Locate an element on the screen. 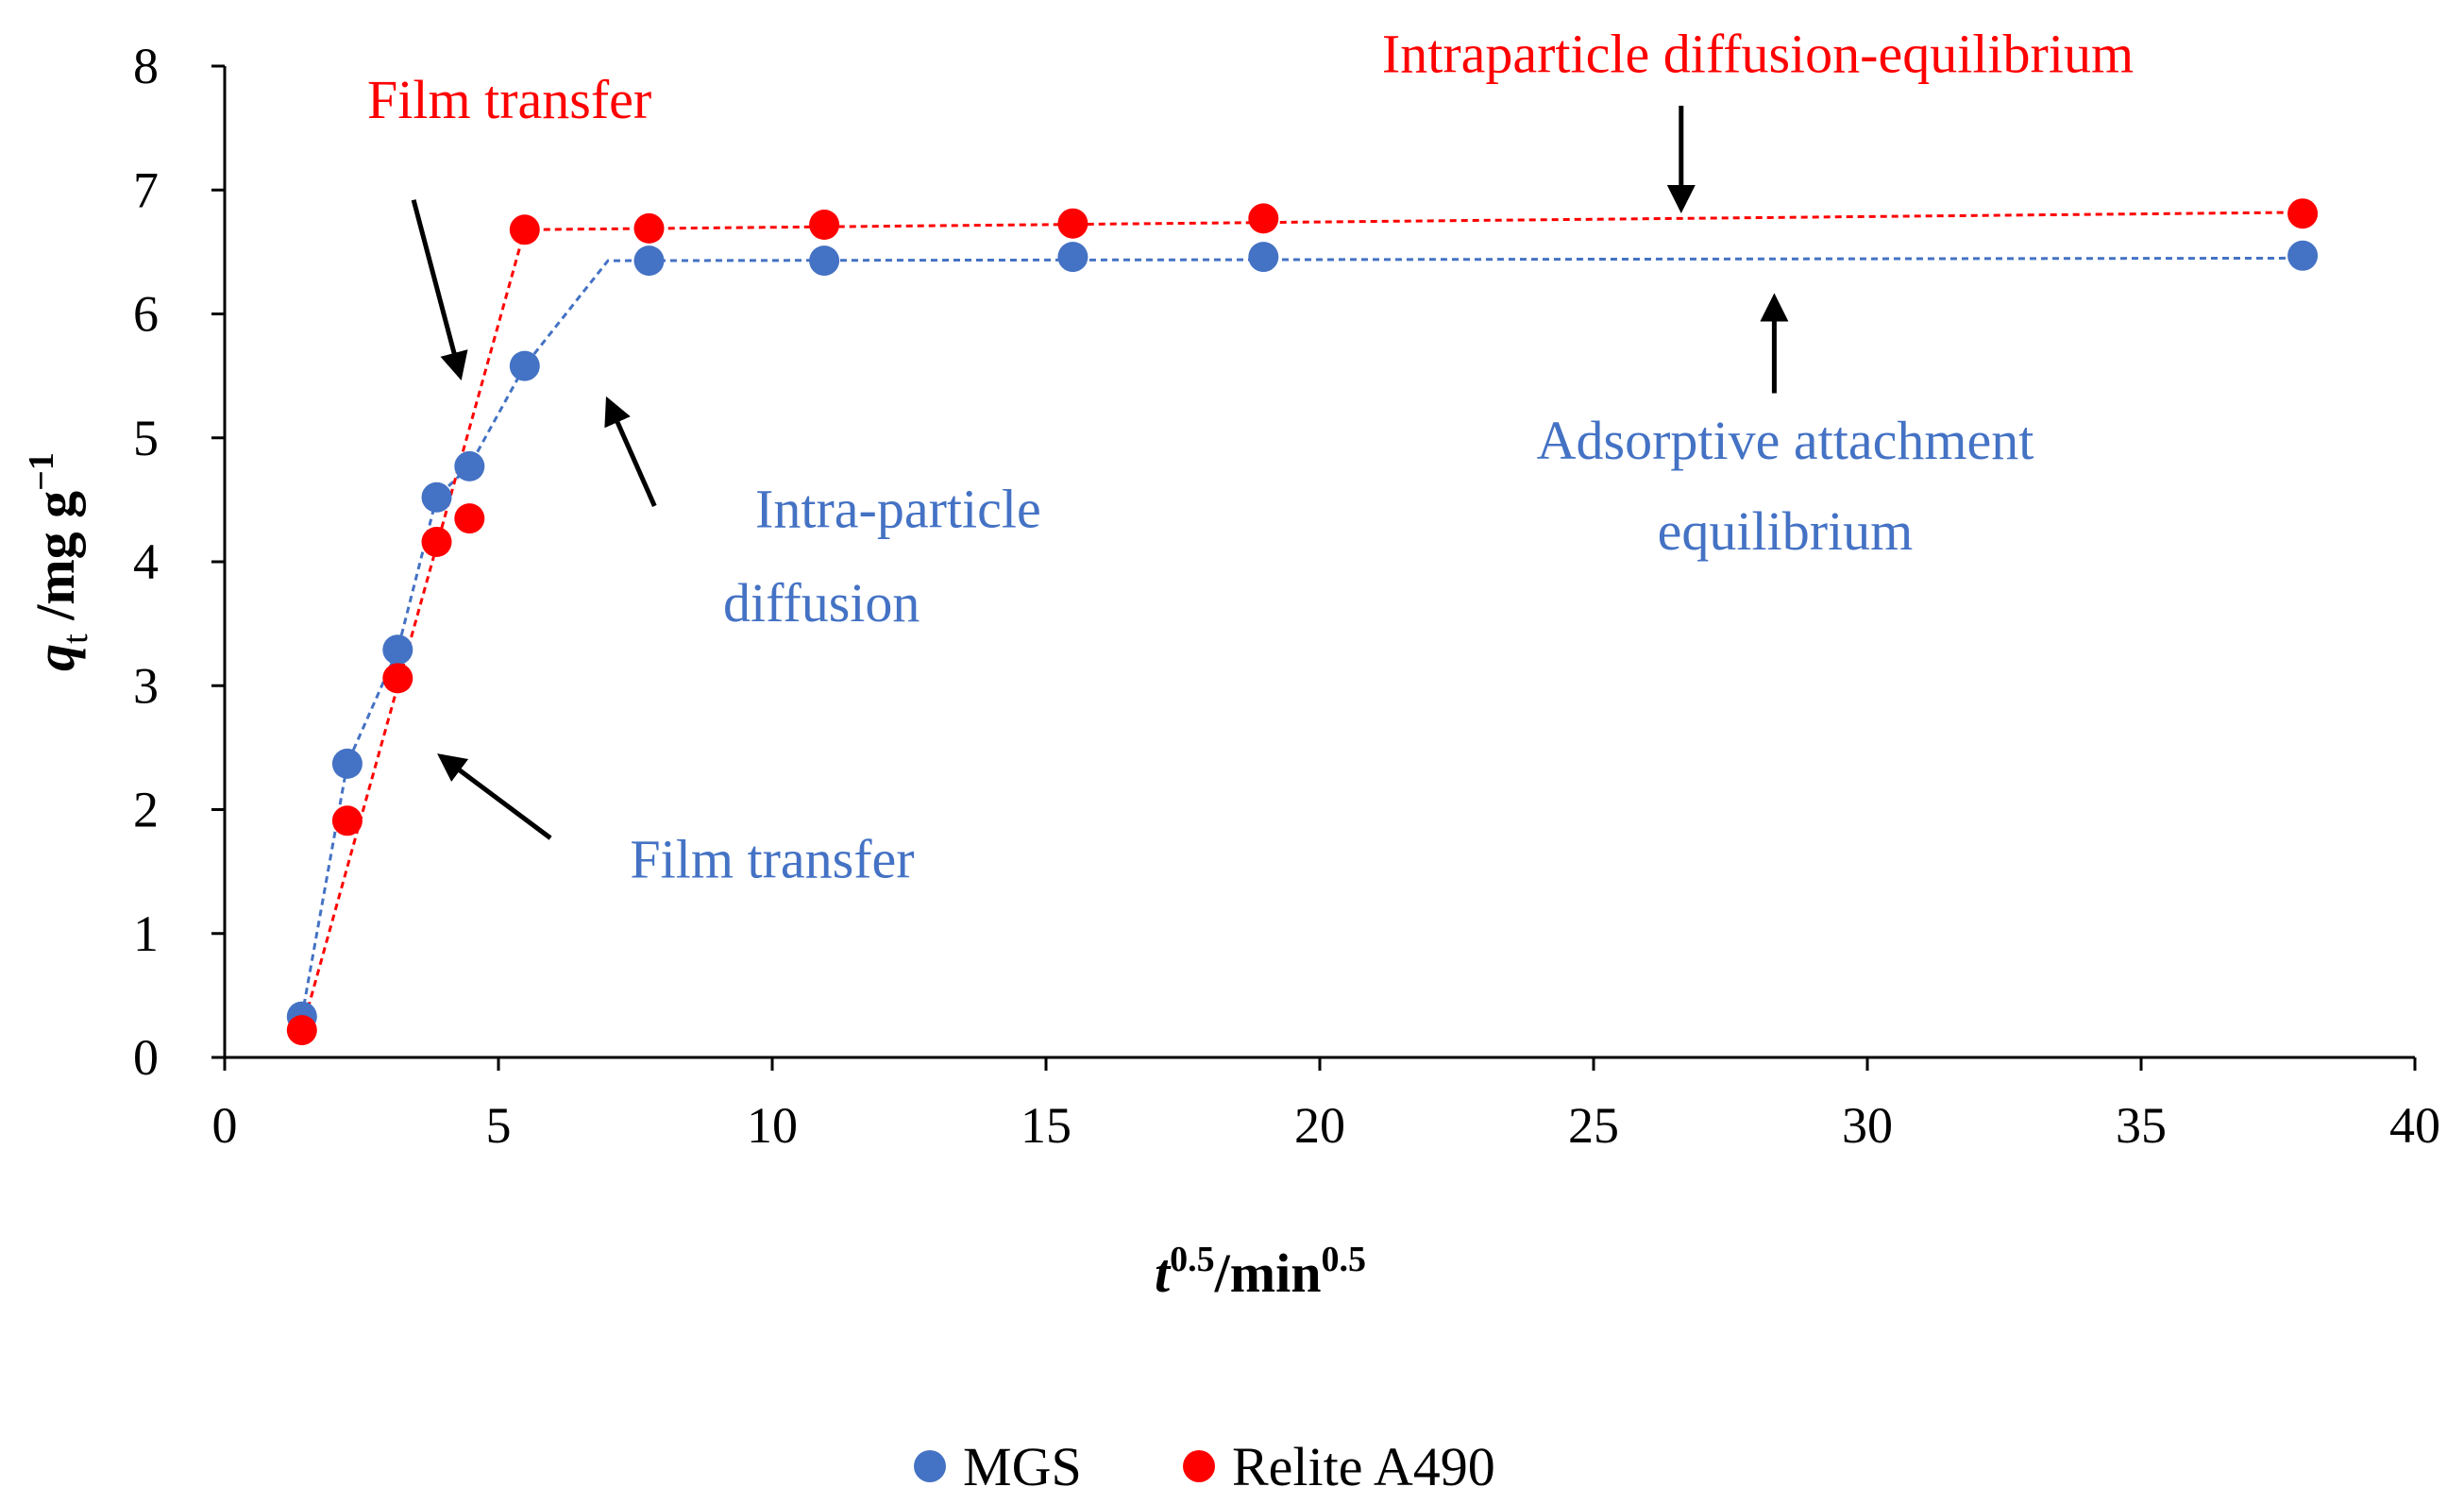  x-tick-label: 40 is located at coordinates (2414, 1125).